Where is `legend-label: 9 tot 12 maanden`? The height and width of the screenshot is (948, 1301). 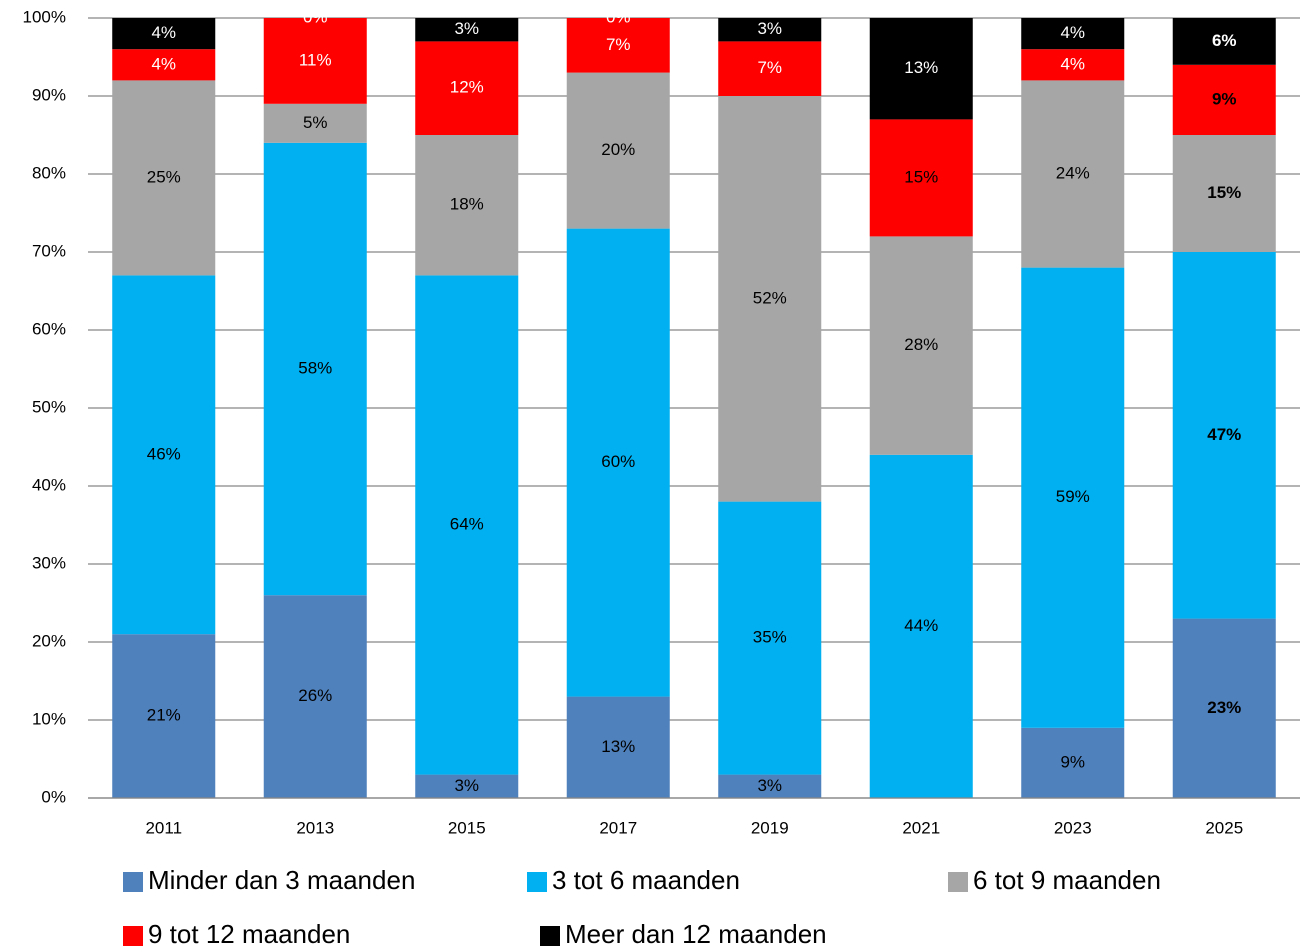
legend-label: 9 tot 12 maanden is located at coordinates (249, 933).